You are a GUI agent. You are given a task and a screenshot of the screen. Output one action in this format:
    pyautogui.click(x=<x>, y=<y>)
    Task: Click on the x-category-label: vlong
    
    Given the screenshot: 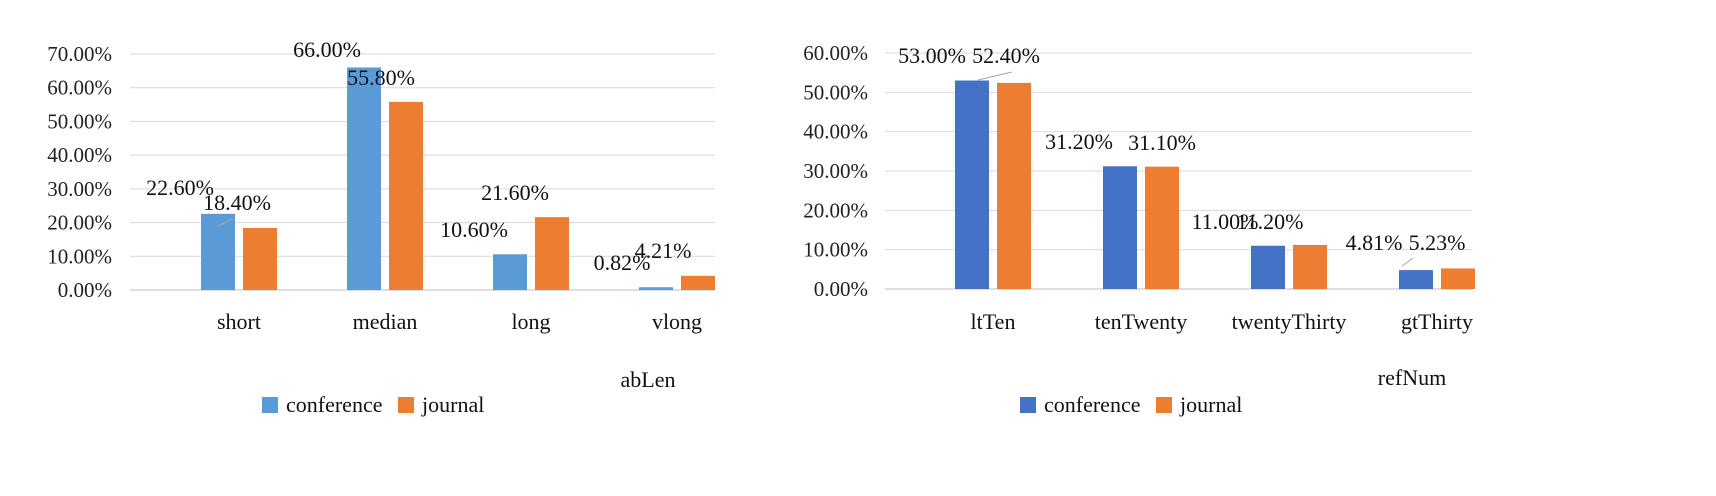 What is the action you would take?
    pyautogui.click(x=677, y=321)
    